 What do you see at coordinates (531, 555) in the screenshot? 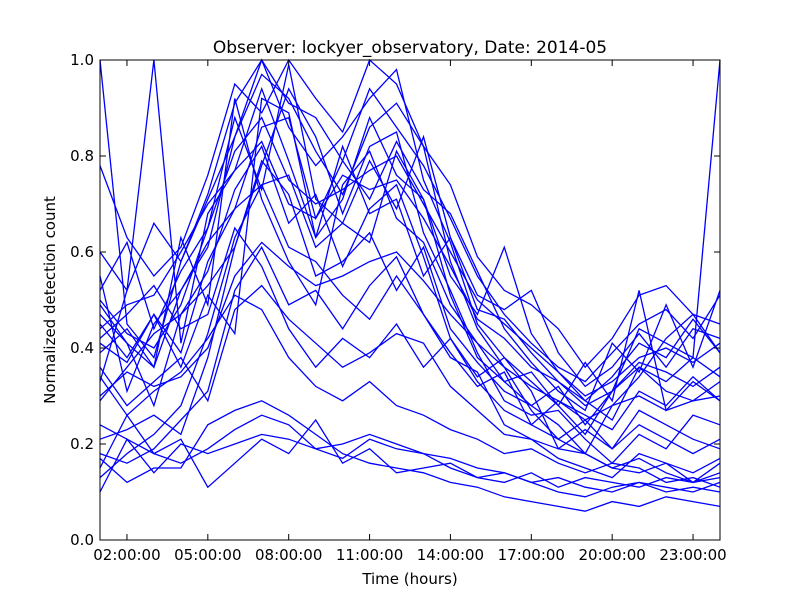
I see `x-tick-label: 17:00:00` at bounding box center [531, 555].